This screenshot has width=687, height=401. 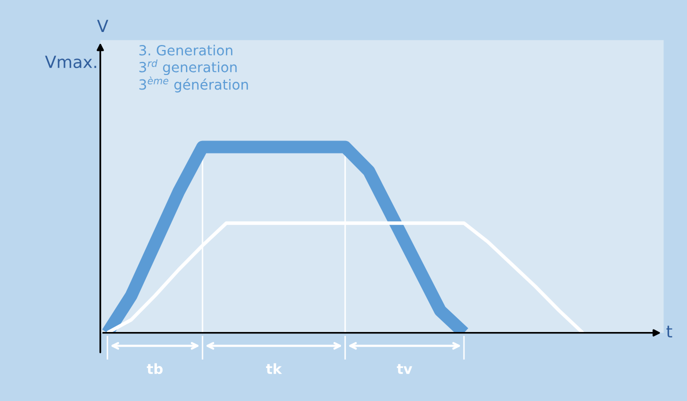 I want to click on text: Vmax., so click(x=70, y=62).